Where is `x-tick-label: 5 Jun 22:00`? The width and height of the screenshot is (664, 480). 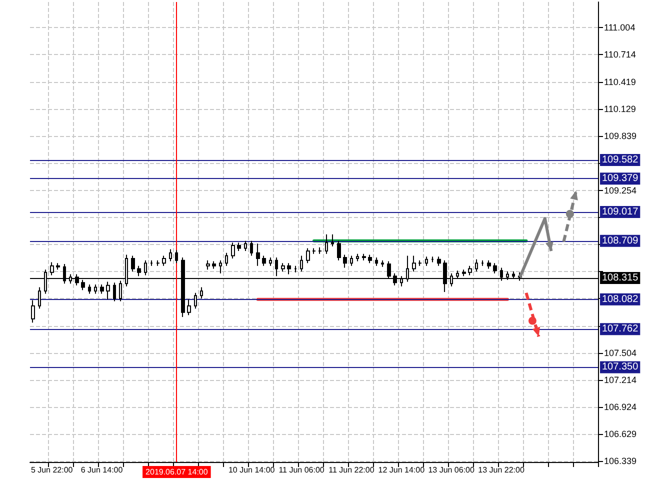 x-tick-label: 5 Jun 22:00 is located at coordinates (52, 470).